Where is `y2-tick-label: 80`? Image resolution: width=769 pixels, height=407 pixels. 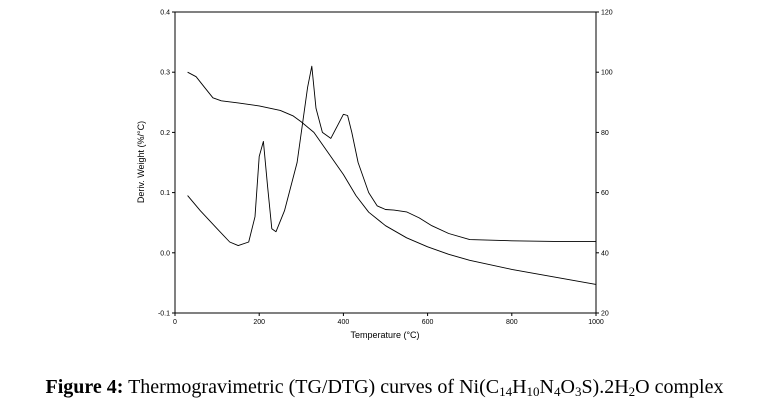 y2-tick-label: 80 is located at coordinates (605, 133).